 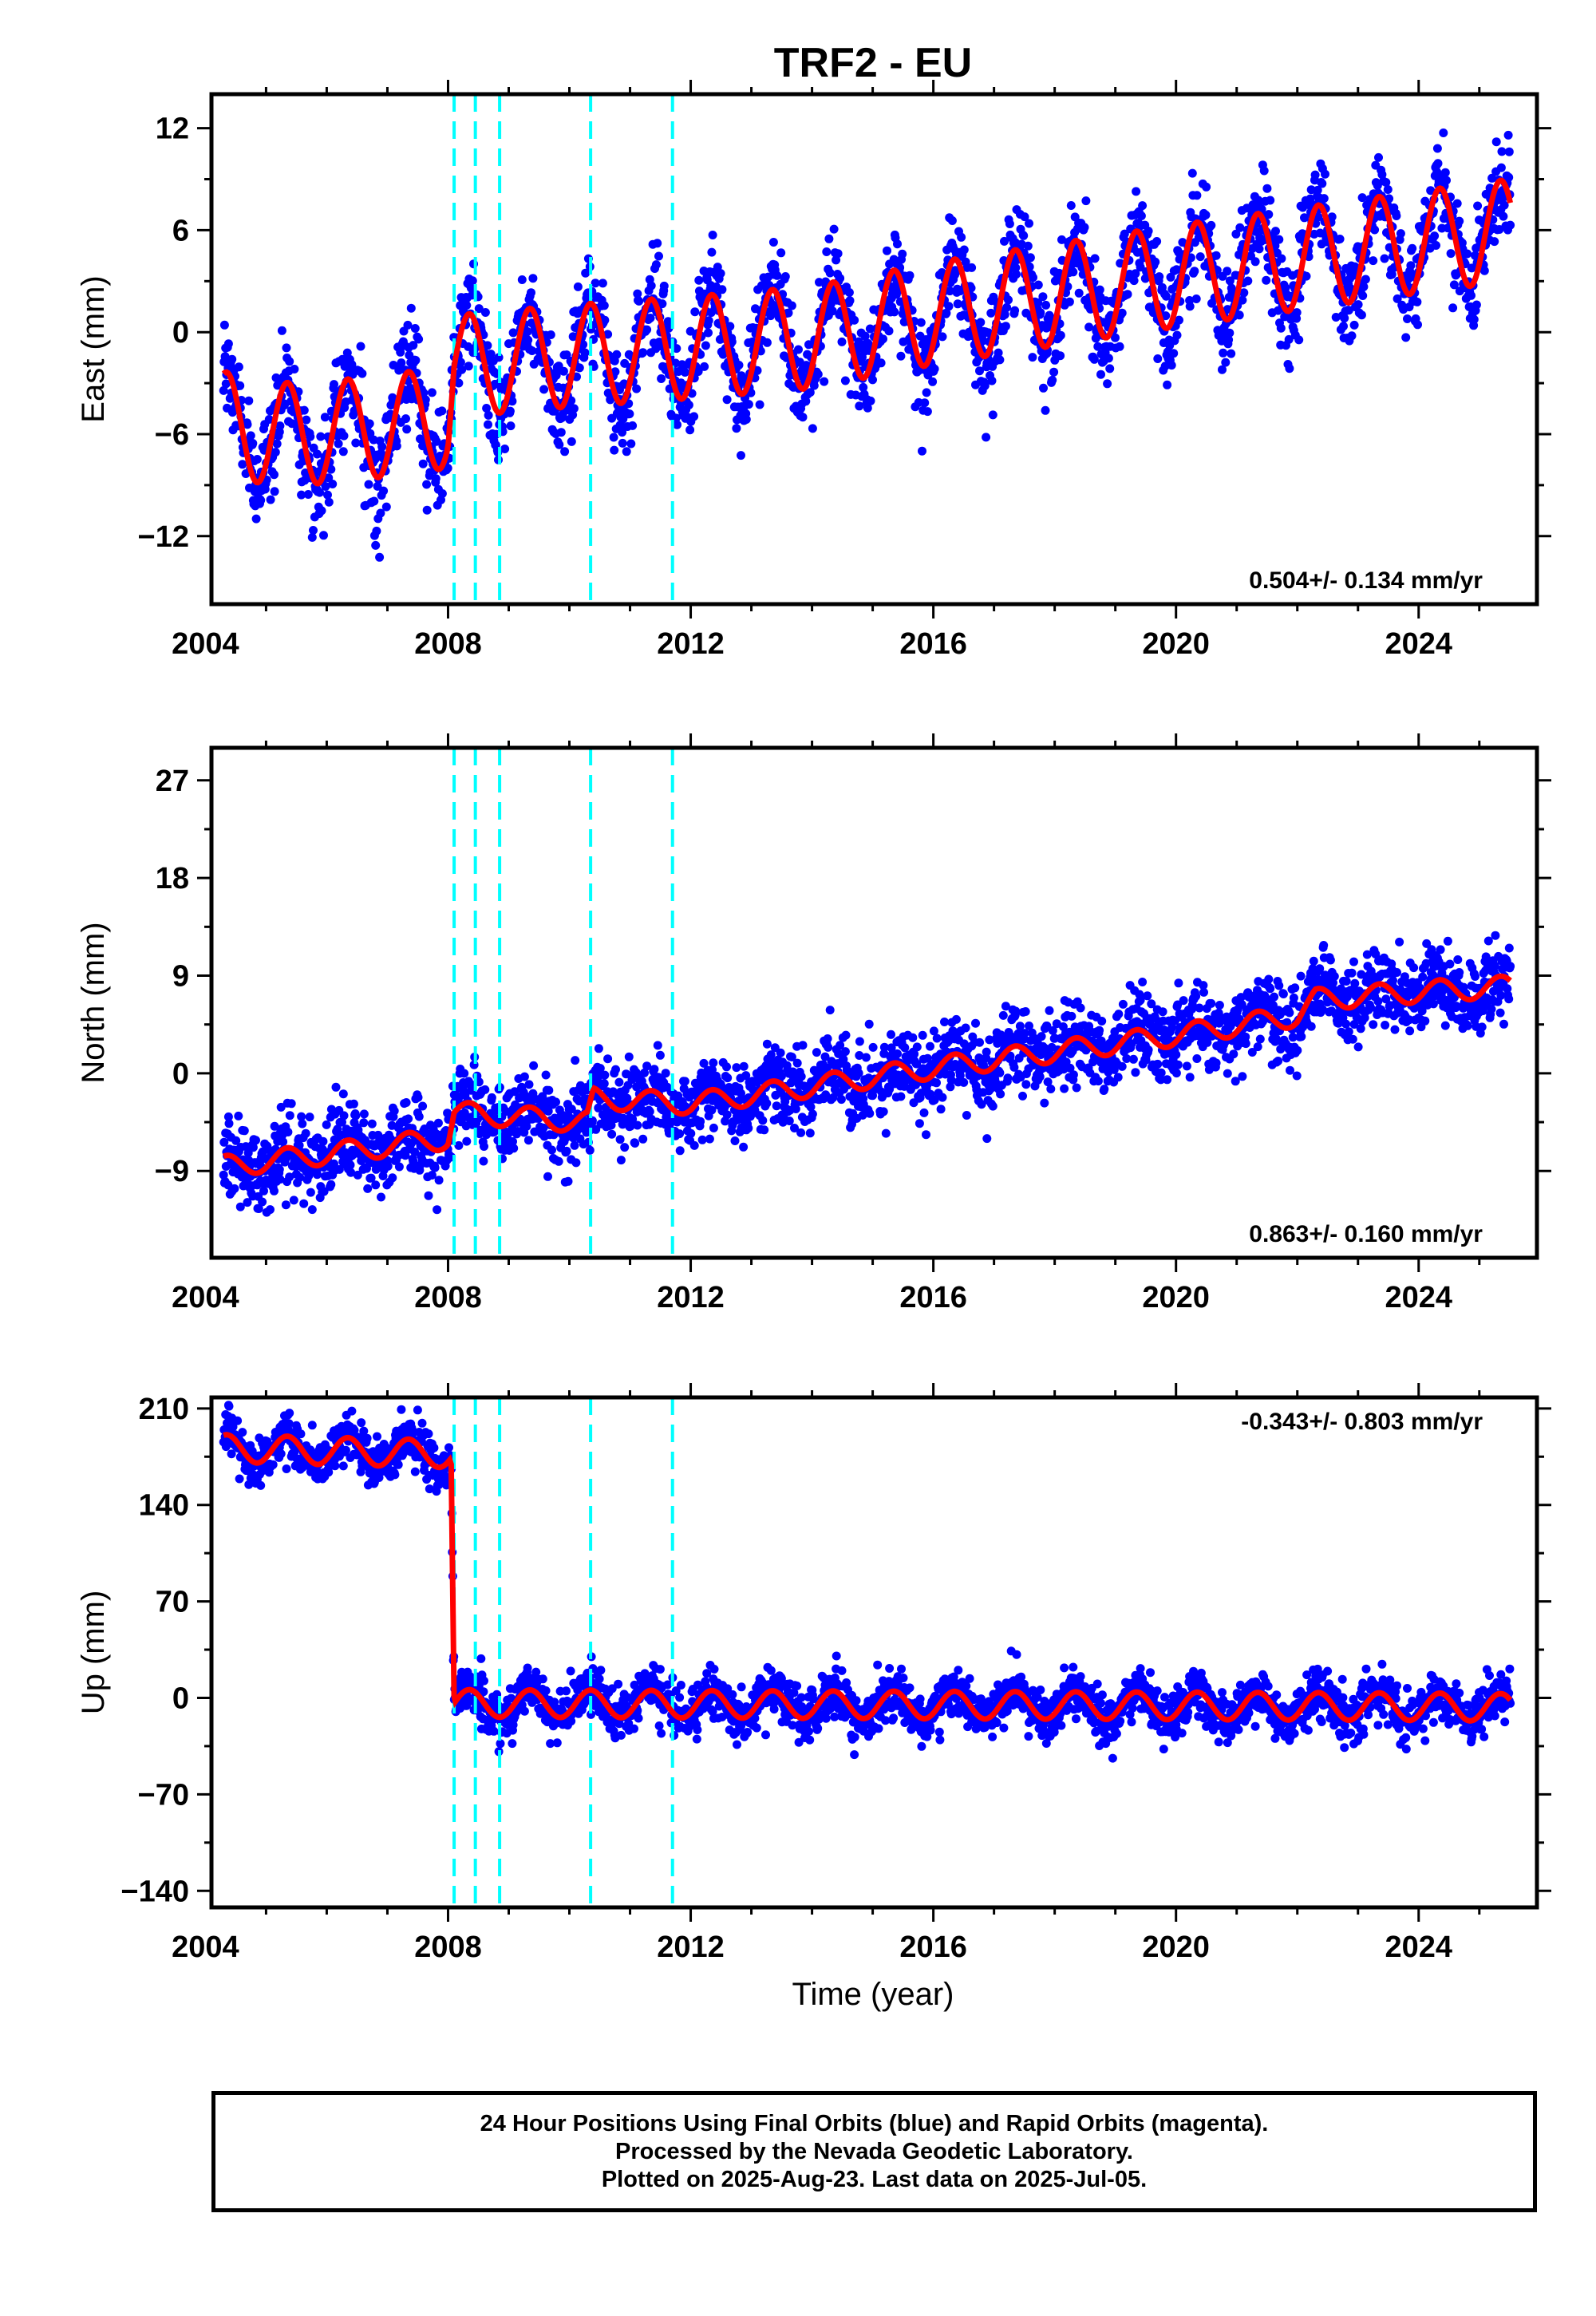 I want to click on x-tick-label: 2024, so click(x=1418, y=644).